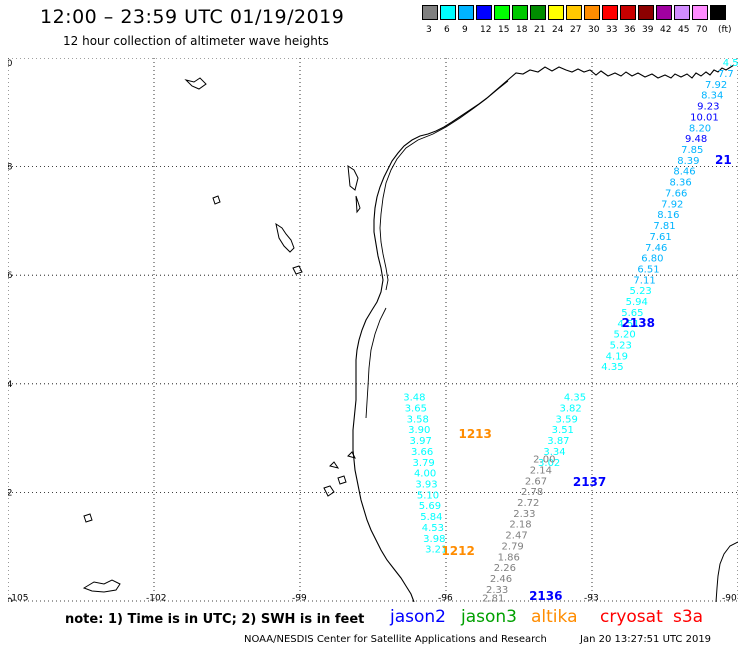  Describe the element at coordinates (10, 599) in the screenshot. I see `latitude-tick-label: 20` at that location.